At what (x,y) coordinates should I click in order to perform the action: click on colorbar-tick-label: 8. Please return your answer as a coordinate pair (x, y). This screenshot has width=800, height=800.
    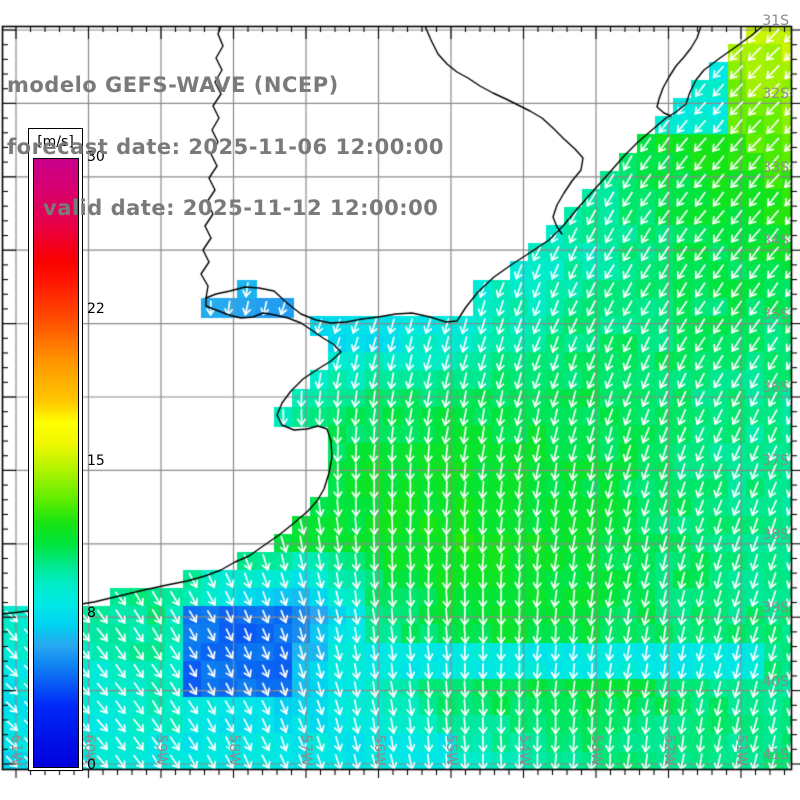
    Looking at the image, I should click on (91, 613).